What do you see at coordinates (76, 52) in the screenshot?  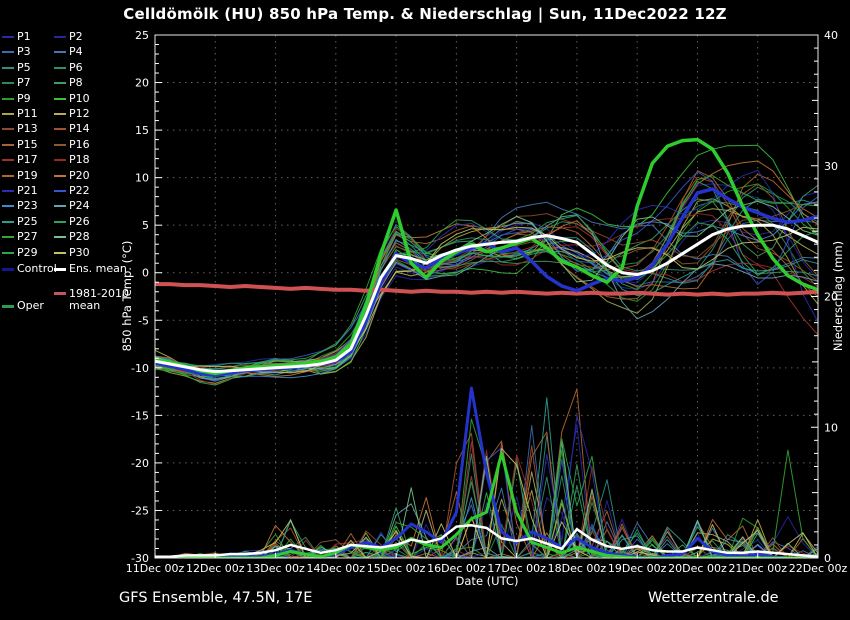 I see `legend-item-p4-label: P4` at bounding box center [76, 52].